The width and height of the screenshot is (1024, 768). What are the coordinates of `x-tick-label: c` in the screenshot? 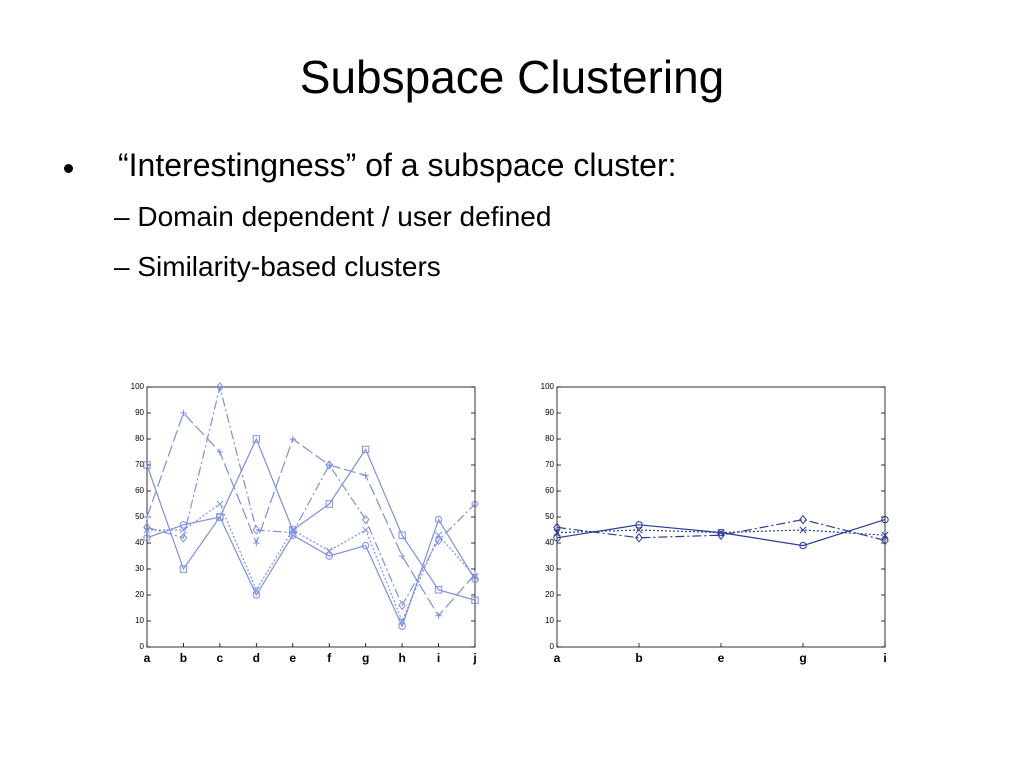 It's located at (220, 658).